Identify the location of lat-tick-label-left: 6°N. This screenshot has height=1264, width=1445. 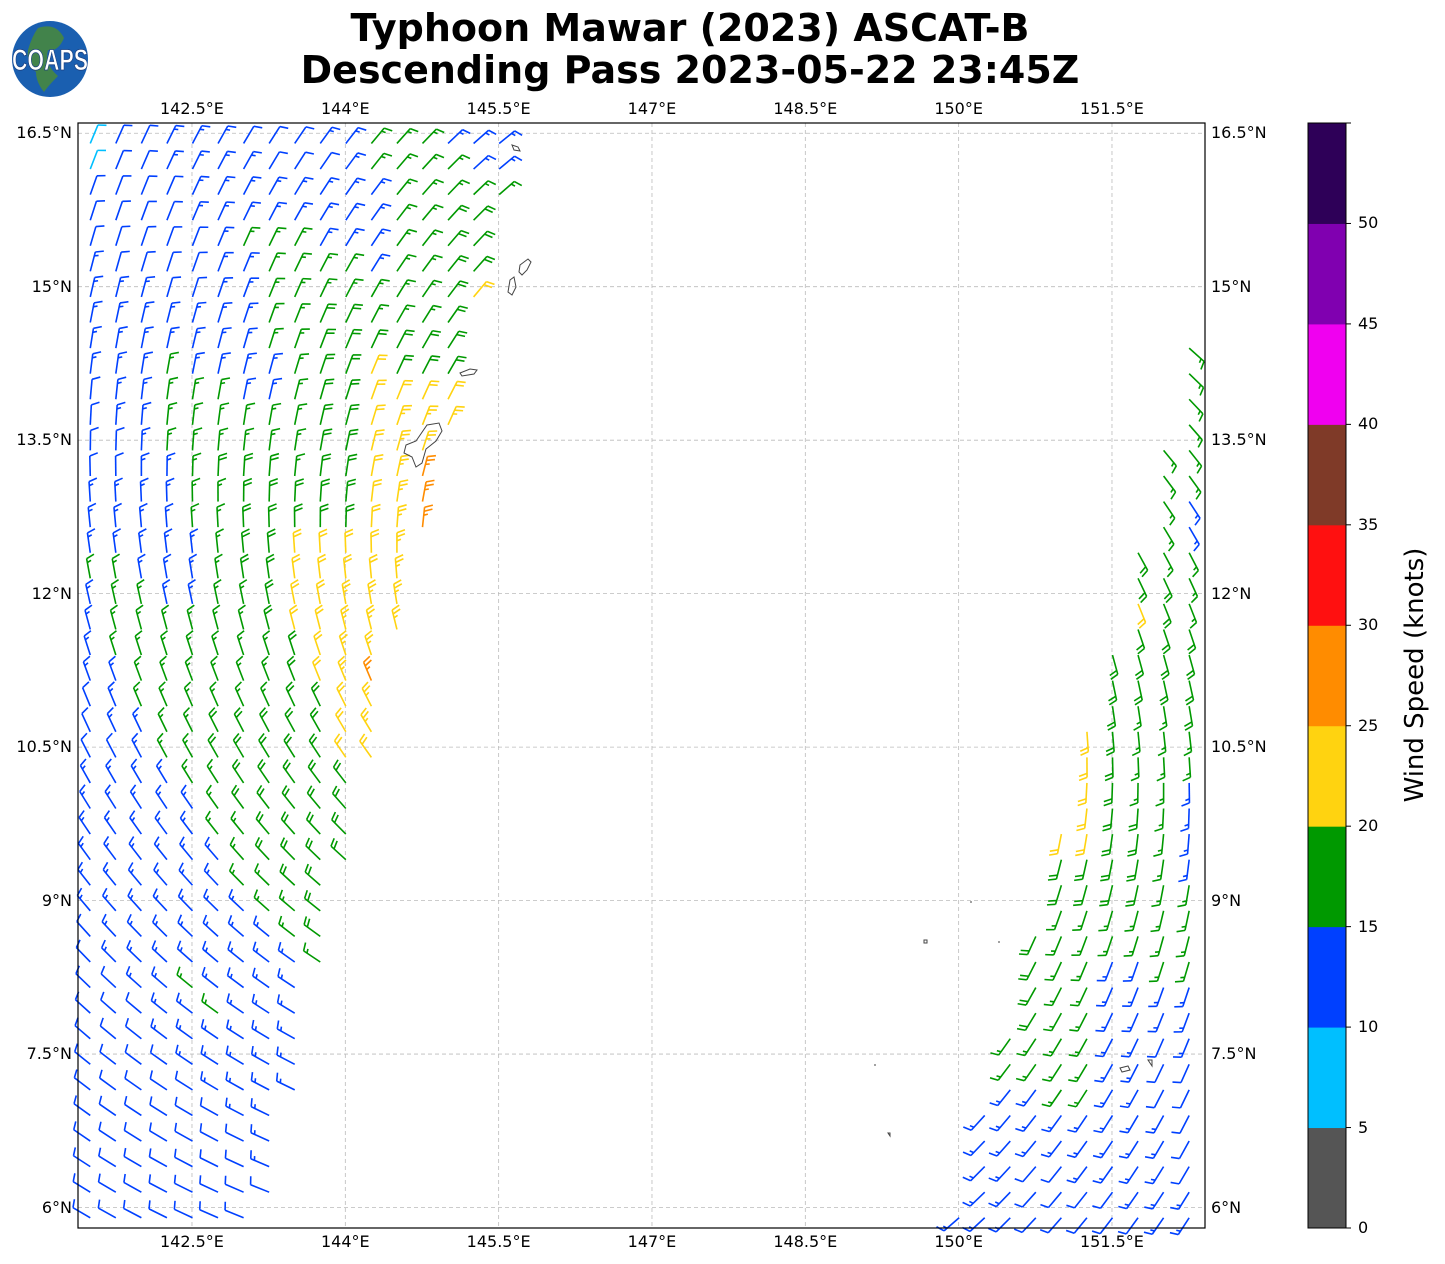
(56, 1207).